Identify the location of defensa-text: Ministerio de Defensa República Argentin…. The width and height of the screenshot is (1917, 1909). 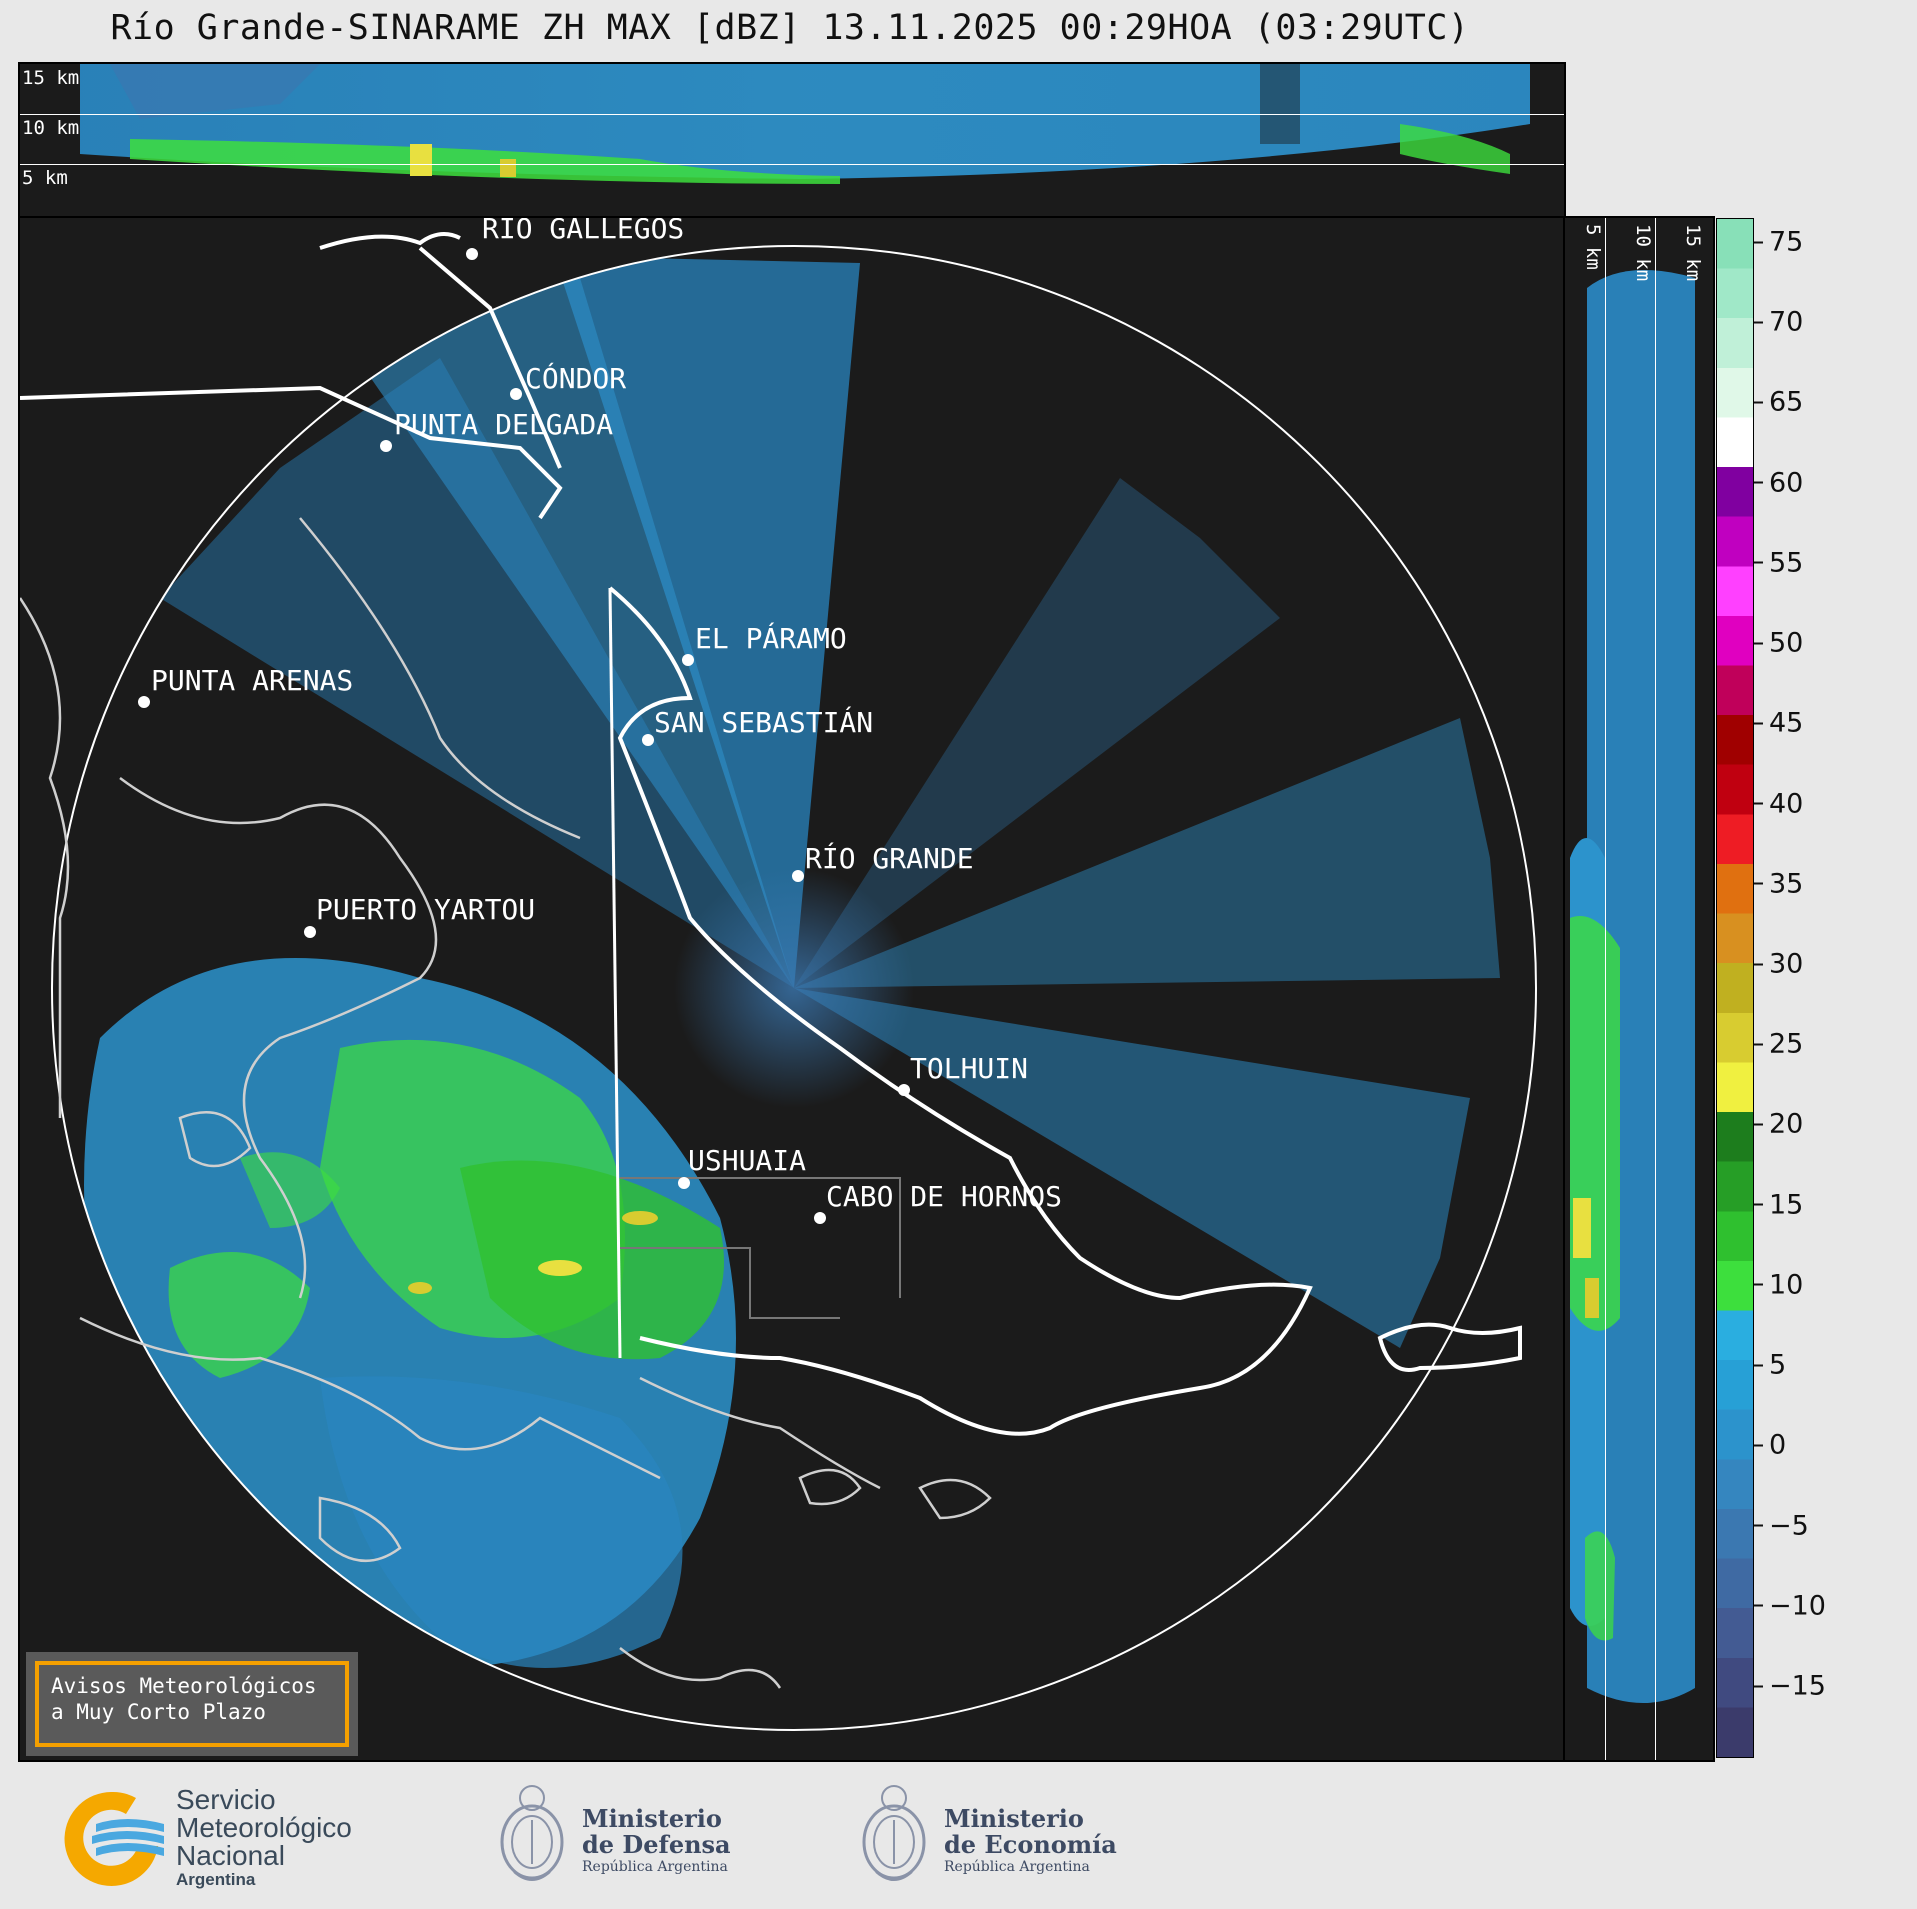
(656, 1841).